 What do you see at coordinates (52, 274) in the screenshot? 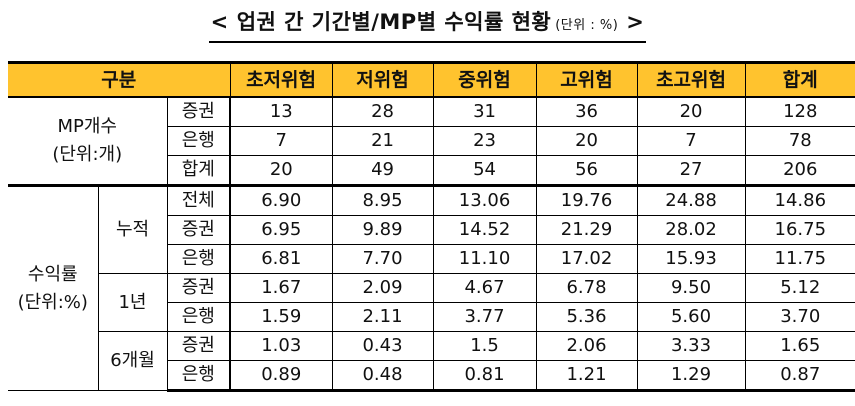
I see `returns-label-line1: 수익률` at bounding box center [52, 274].